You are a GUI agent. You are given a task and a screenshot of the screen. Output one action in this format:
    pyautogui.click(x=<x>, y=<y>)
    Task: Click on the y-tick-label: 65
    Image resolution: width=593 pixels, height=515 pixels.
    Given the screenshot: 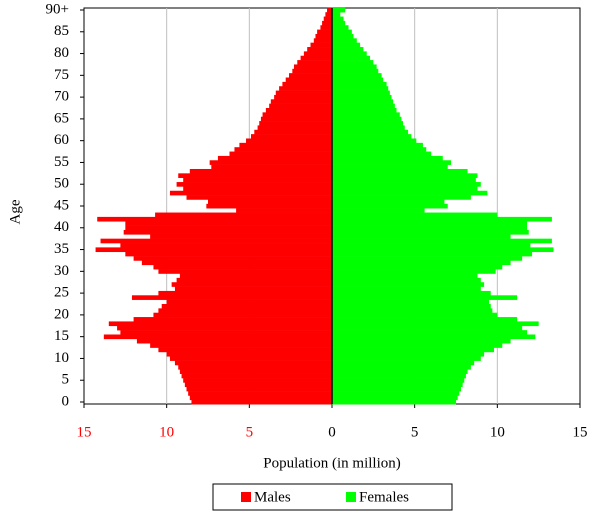 What is the action you would take?
    pyautogui.click(x=61, y=118)
    